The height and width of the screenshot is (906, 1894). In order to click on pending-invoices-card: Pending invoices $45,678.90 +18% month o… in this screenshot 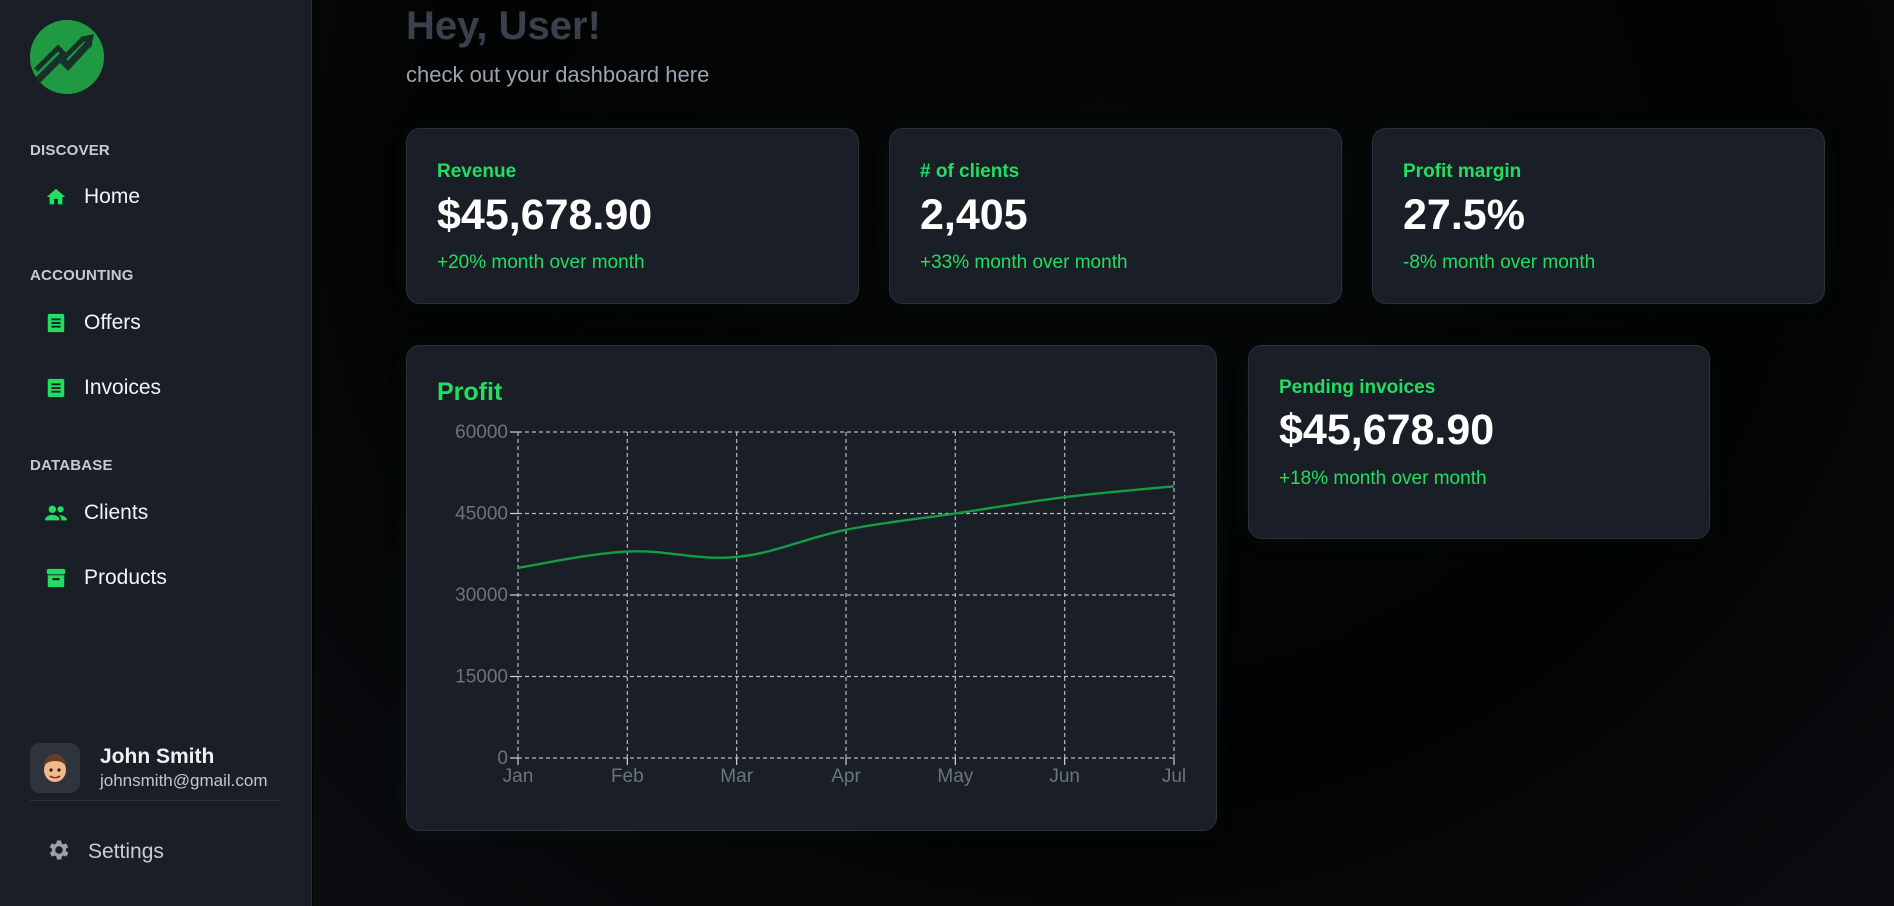, I will do `click(1479, 442)`.